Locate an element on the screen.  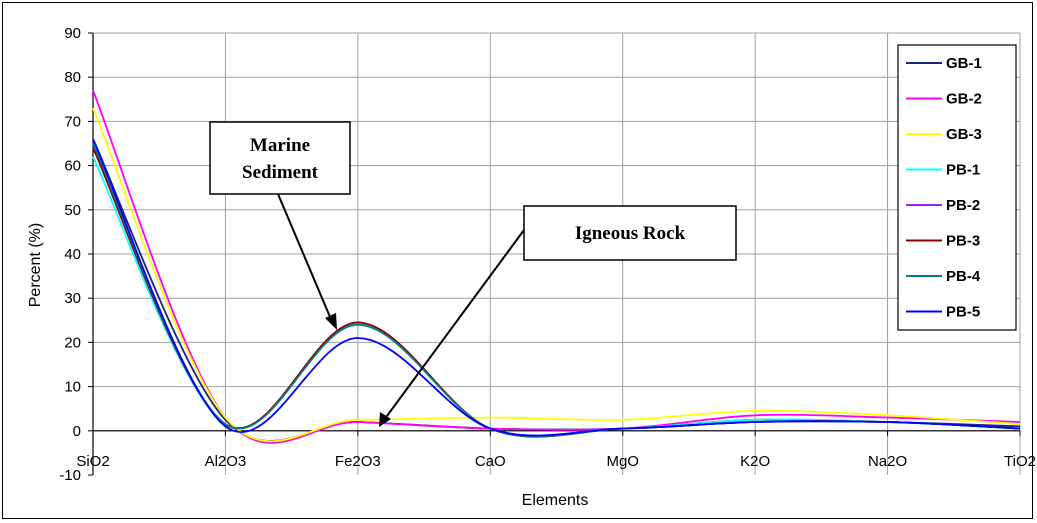
x-axis-title: Elements is located at coordinates (555, 500).